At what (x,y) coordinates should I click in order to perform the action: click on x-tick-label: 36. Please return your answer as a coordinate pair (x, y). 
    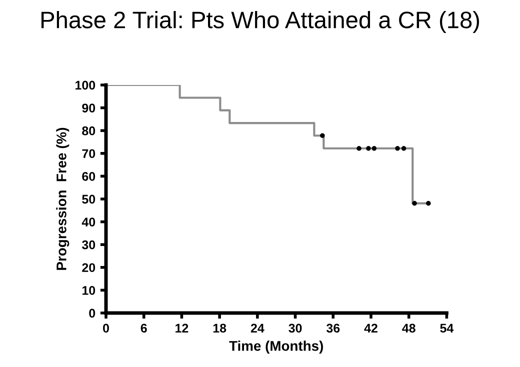
    Looking at the image, I should click on (333, 328).